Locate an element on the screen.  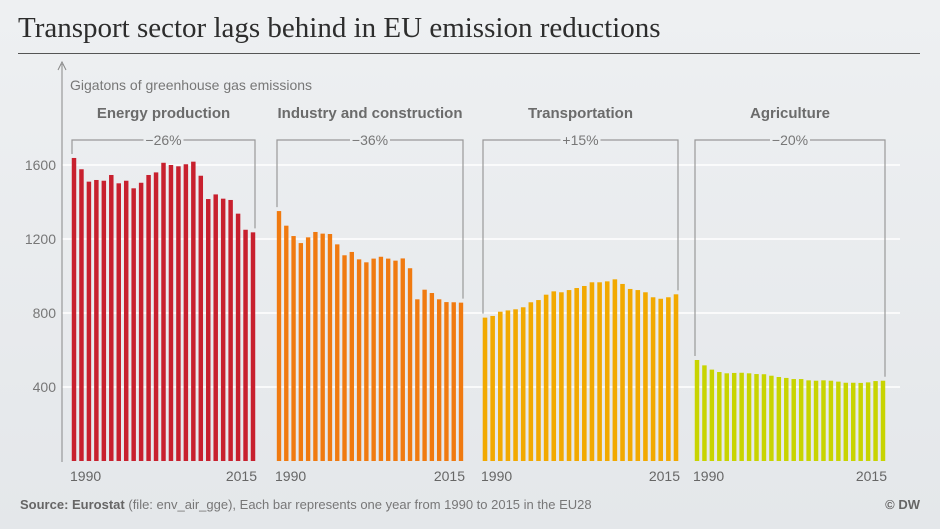
panel-title: Energy production is located at coordinates (163, 113).